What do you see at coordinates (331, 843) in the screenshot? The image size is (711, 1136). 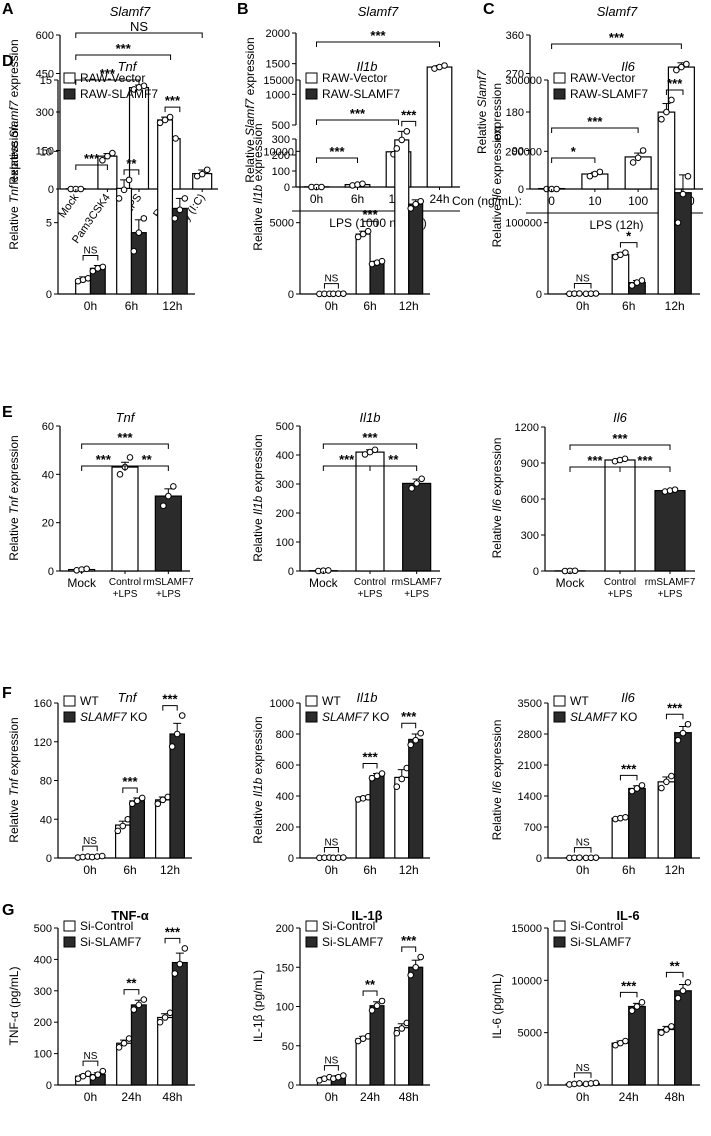 I see `significance-label: NS` at bounding box center [331, 843].